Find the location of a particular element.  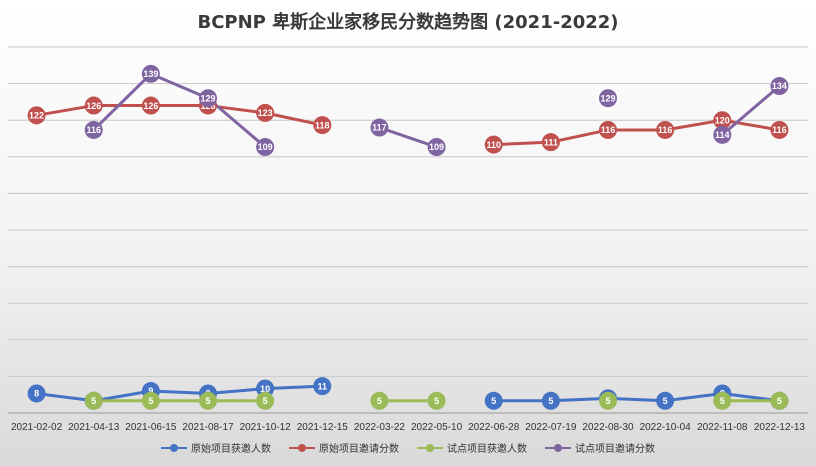

data-label: 110 is located at coordinates (493, 145).